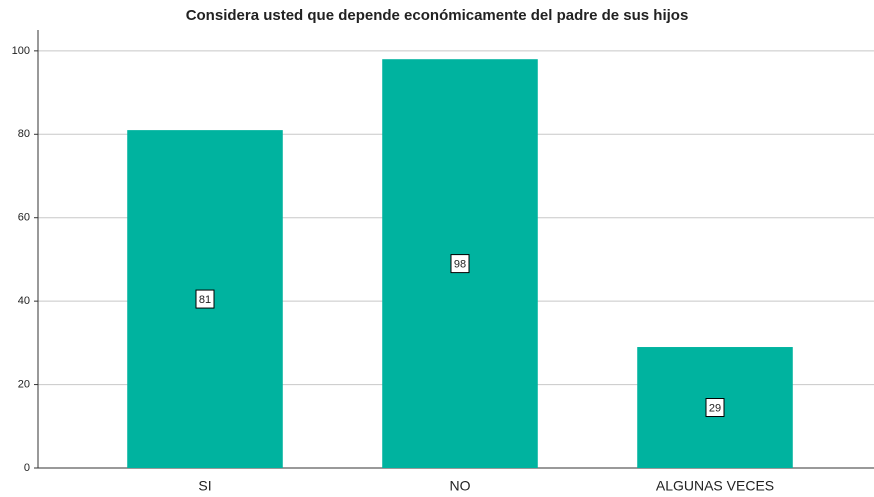 This screenshot has width=874, height=497. Describe the element at coordinates (27, 468) in the screenshot. I see `y-tick-label: 0` at that location.